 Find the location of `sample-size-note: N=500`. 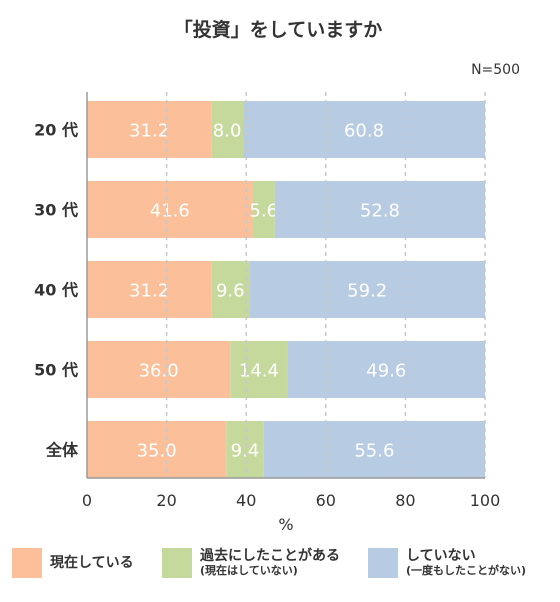

sample-size-note: N=500 is located at coordinates (495, 70).